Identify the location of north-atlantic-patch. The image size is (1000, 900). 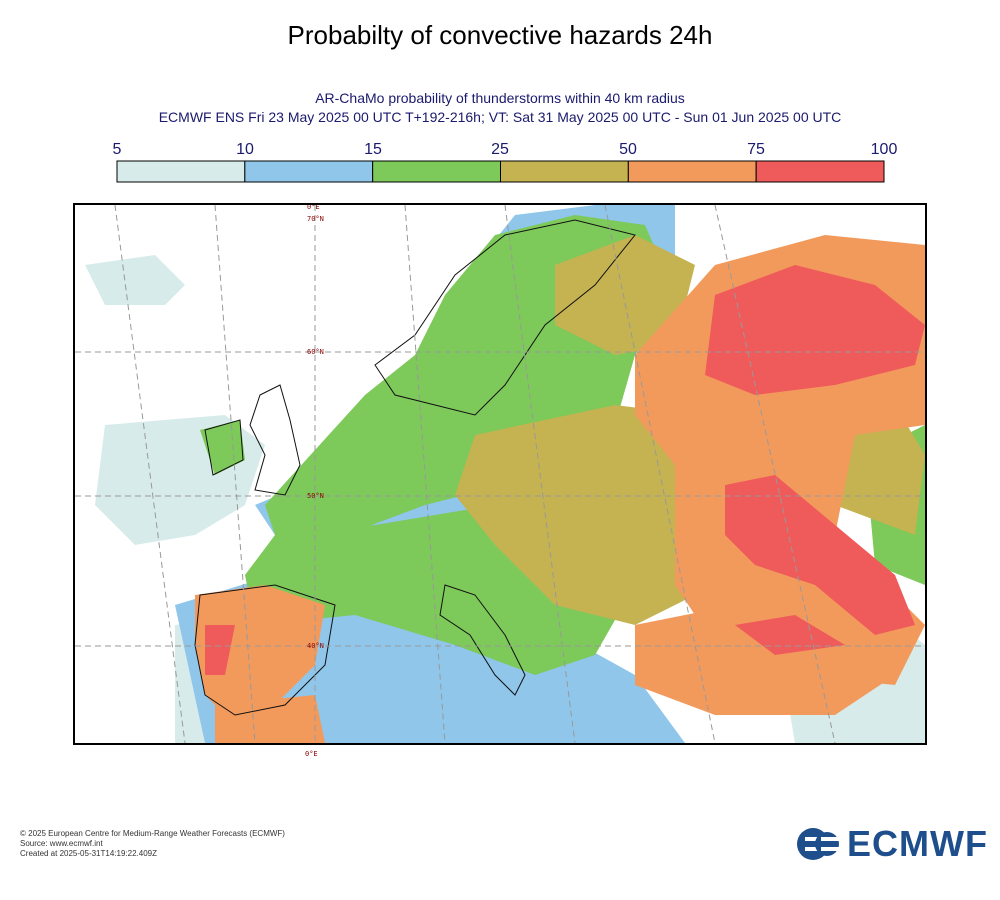
(135, 280).